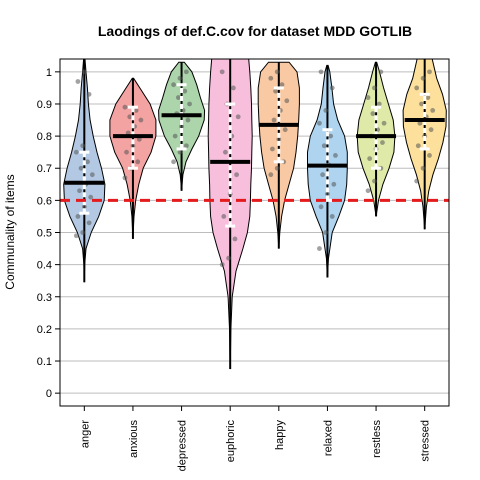  I want to click on y-tick-label-0: 0, so click(49, 394).